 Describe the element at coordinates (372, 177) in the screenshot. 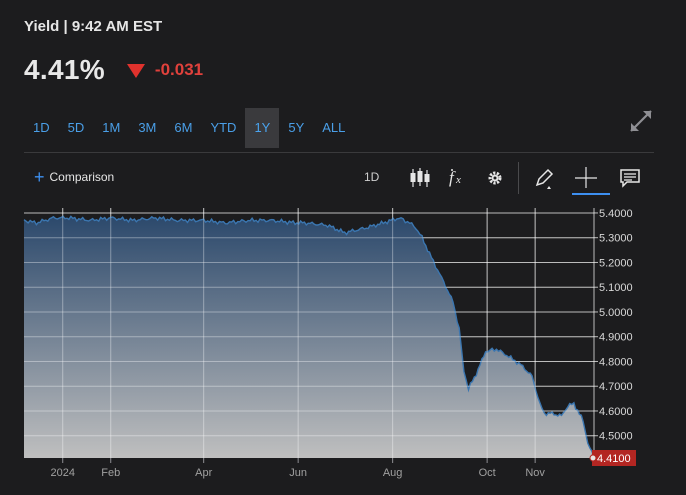

I see `interval-selector: 1D` at that location.